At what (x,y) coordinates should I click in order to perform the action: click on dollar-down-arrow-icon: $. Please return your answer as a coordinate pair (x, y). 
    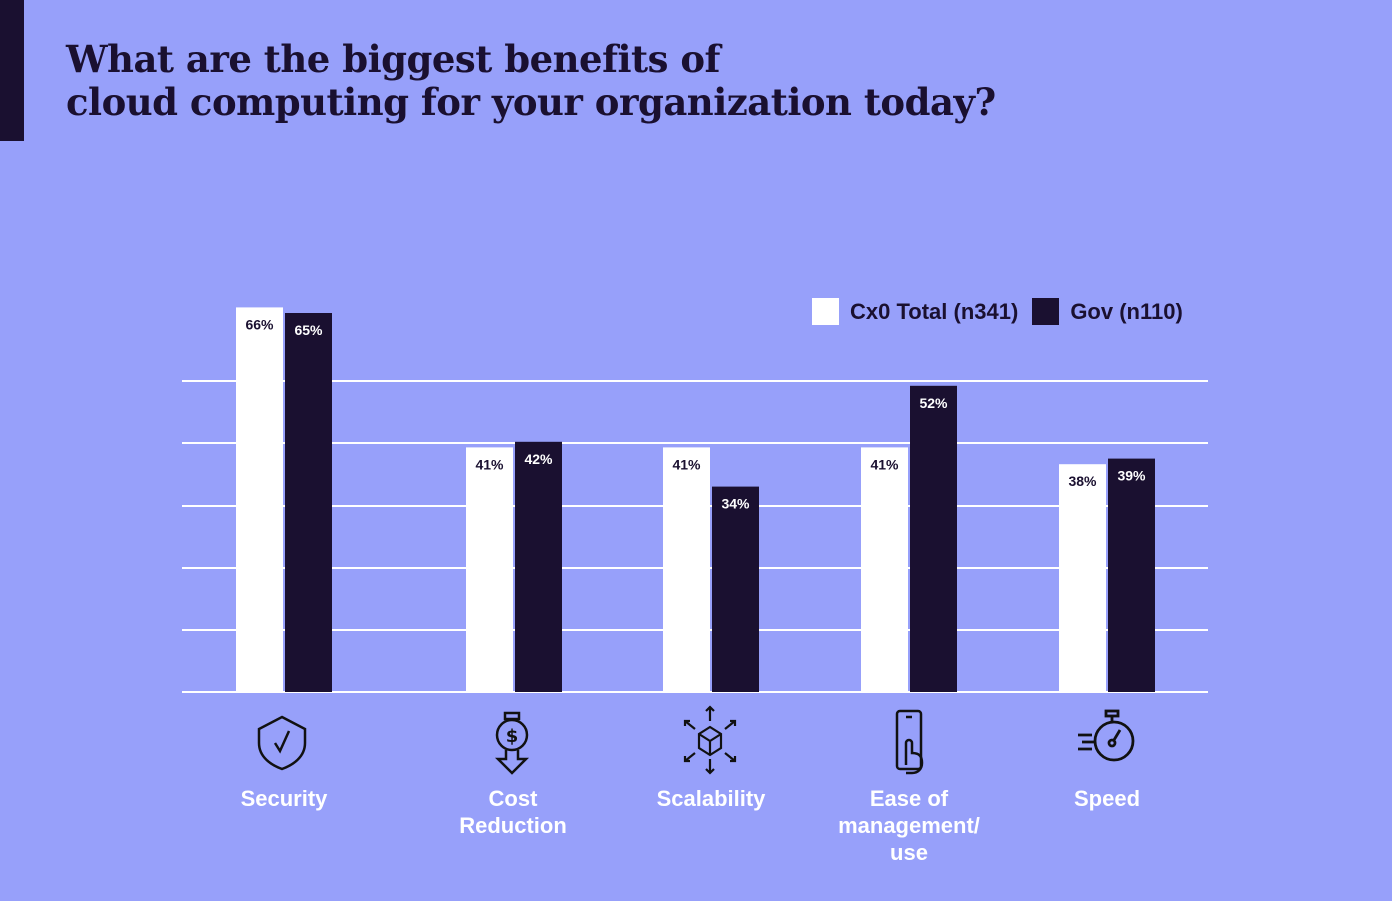
    Looking at the image, I should click on (512, 743).